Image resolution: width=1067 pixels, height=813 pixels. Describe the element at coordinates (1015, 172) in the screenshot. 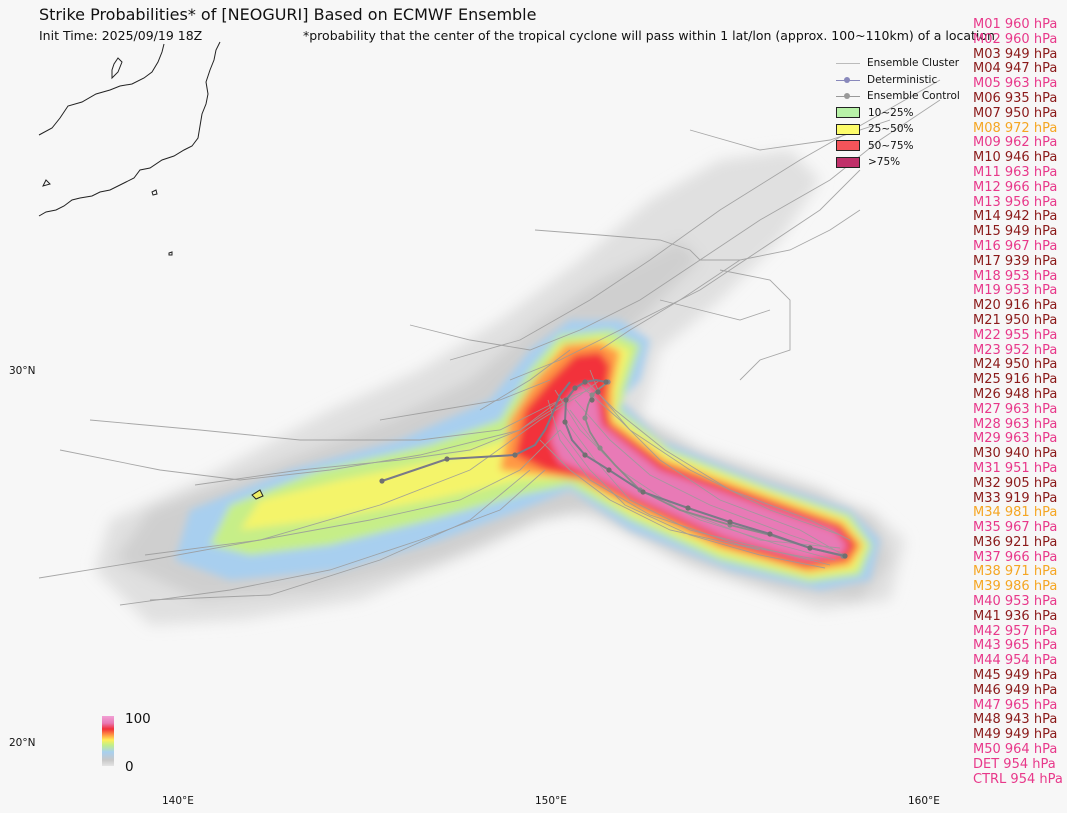

I see `member-pressure-item: M11 963 hPa` at that location.